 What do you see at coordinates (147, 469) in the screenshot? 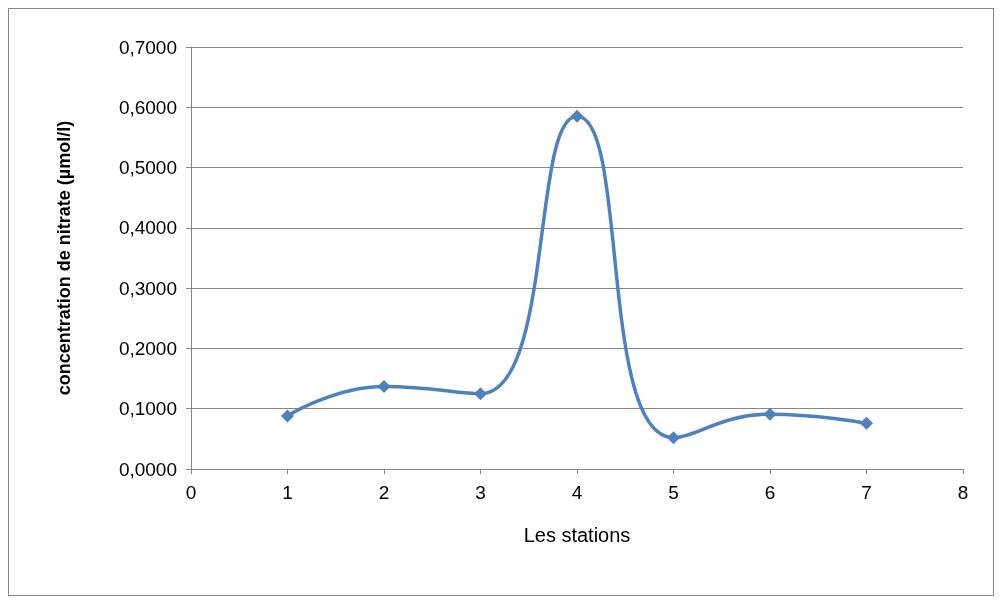
I see `y-tick-label: 0,0000` at bounding box center [147, 469].